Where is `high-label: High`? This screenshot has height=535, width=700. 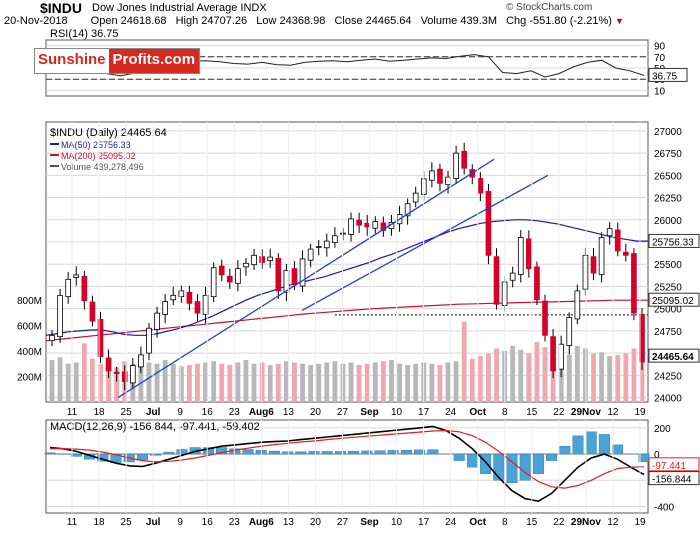
high-label: High is located at coordinates (187, 21).